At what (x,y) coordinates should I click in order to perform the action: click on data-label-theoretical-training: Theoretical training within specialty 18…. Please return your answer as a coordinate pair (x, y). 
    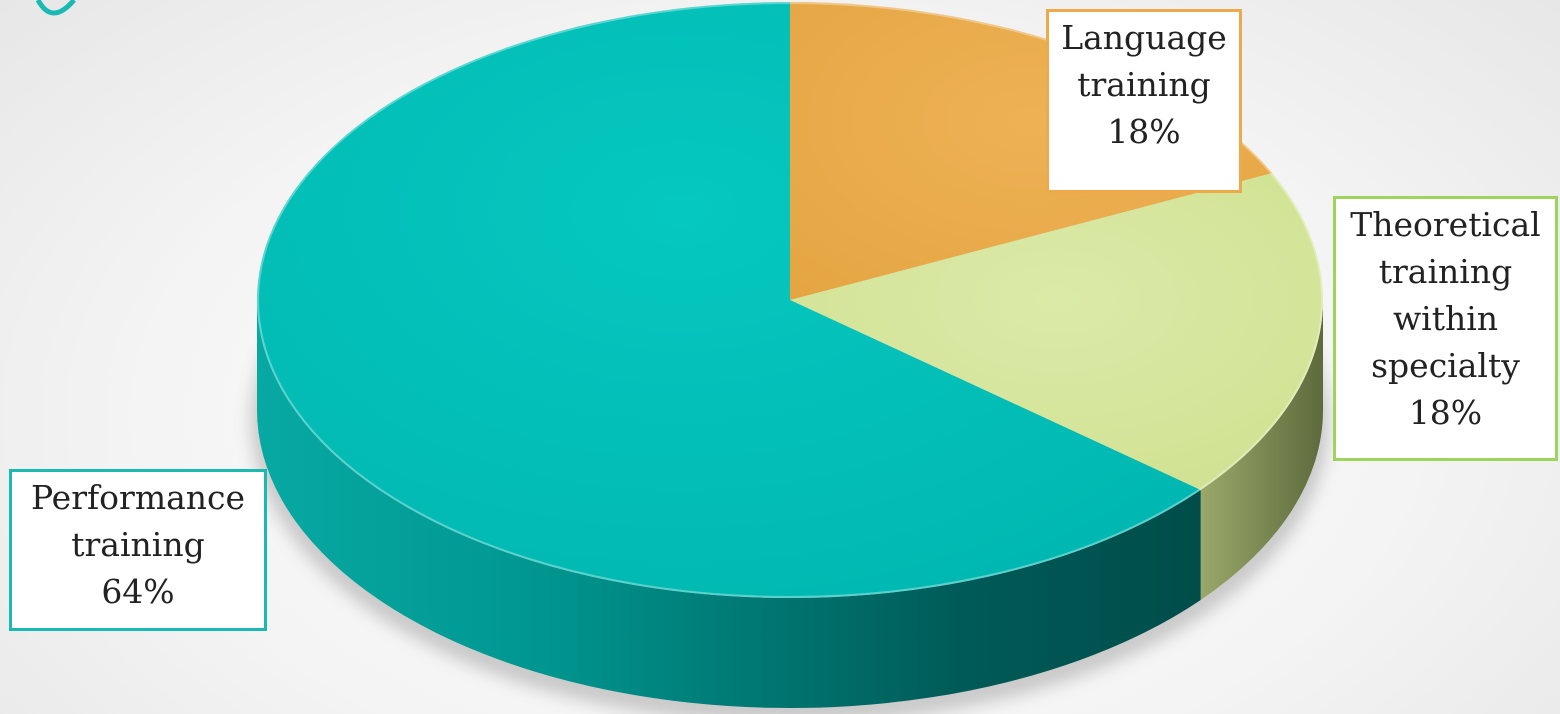
    Looking at the image, I should click on (1445, 328).